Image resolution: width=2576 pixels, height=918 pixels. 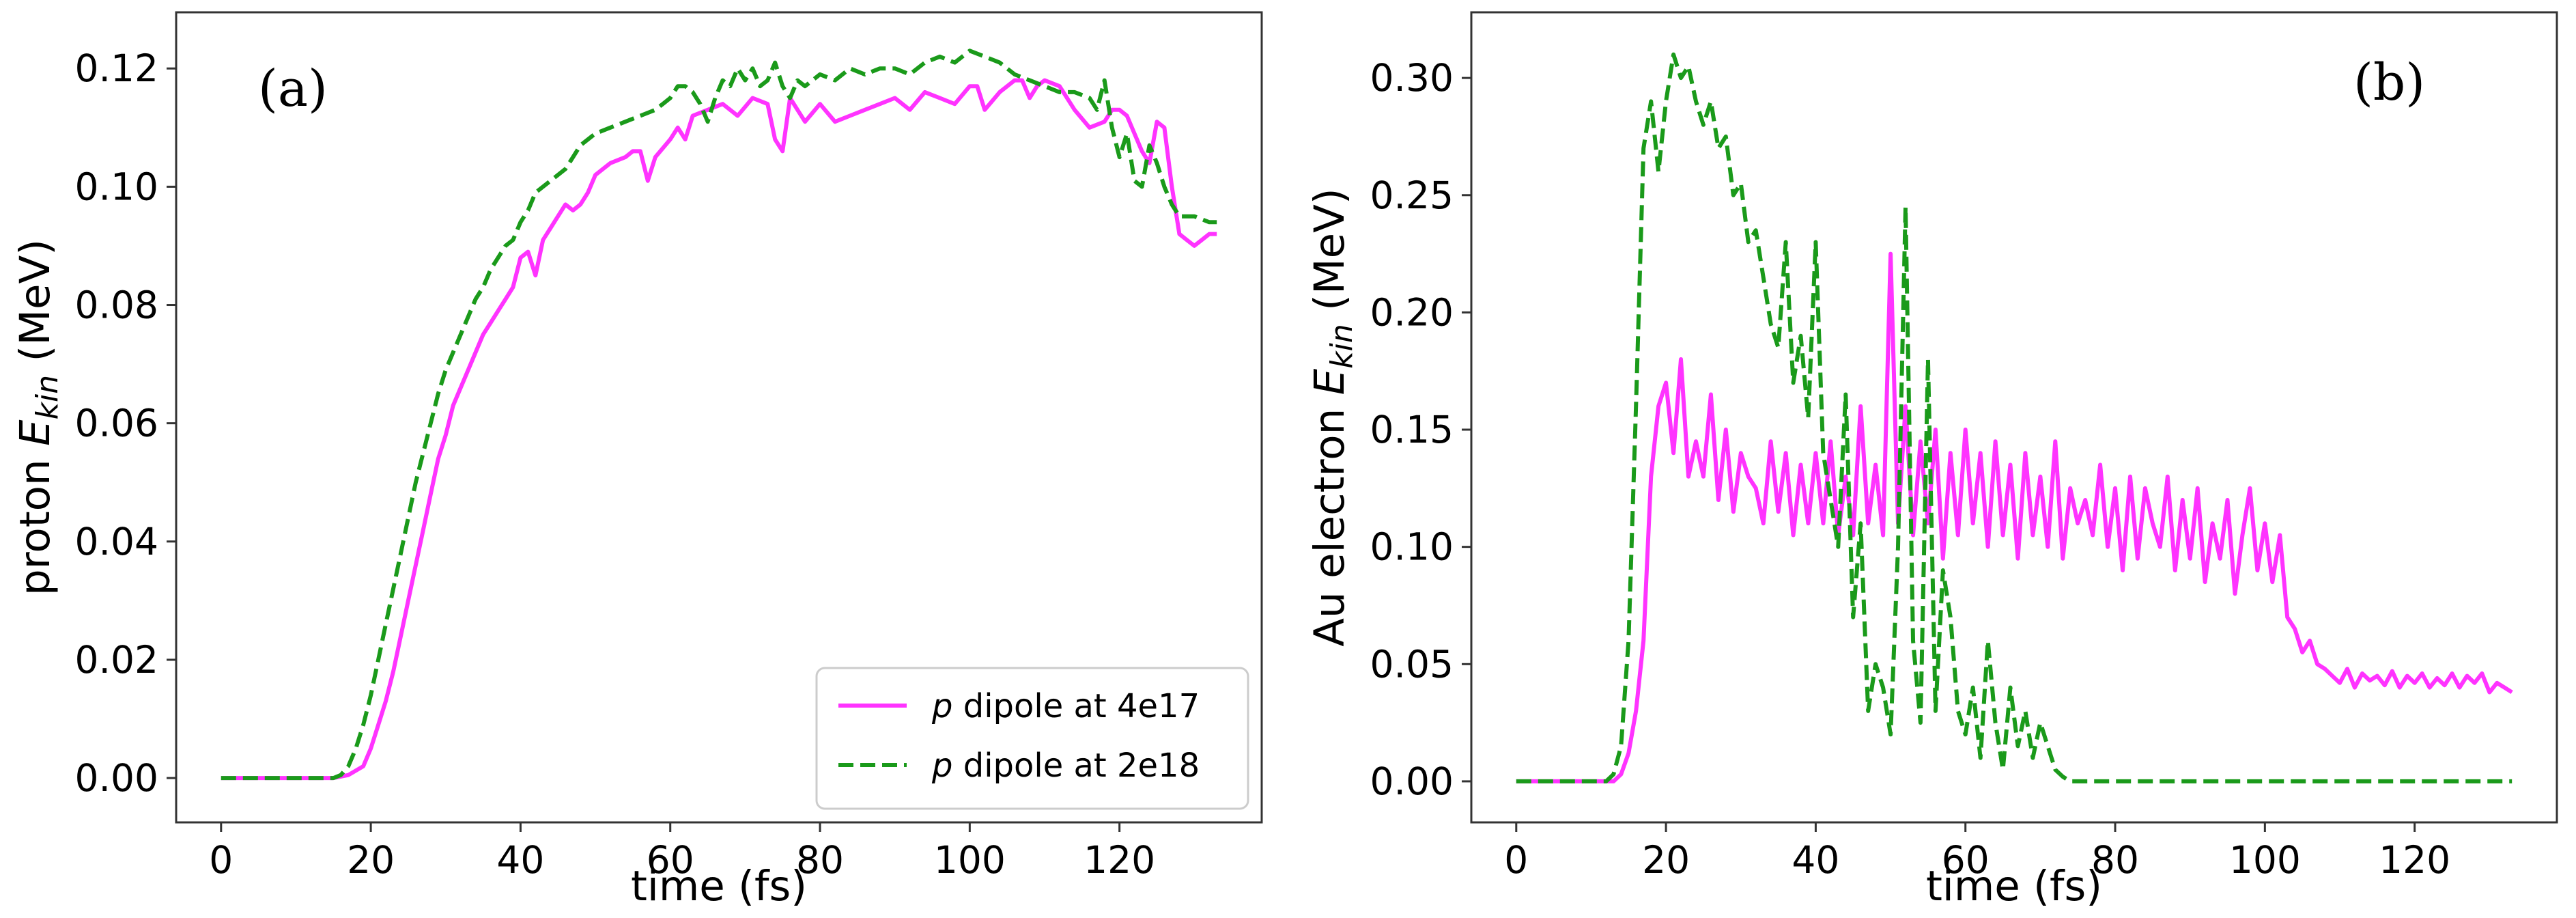 I want to click on x-tick-label-a-3: 60, so click(x=670, y=860).